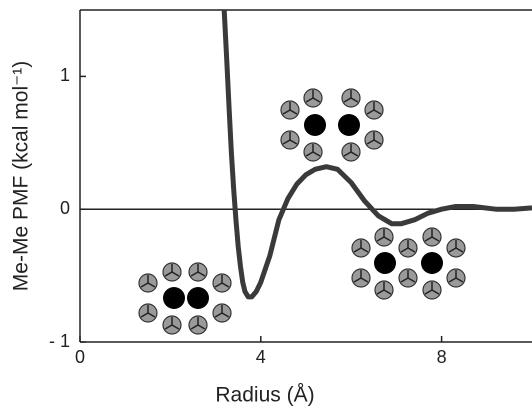  Describe the element at coordinates (65, 75) in the screenshot. I see `y-tick-label: 1` at that location.